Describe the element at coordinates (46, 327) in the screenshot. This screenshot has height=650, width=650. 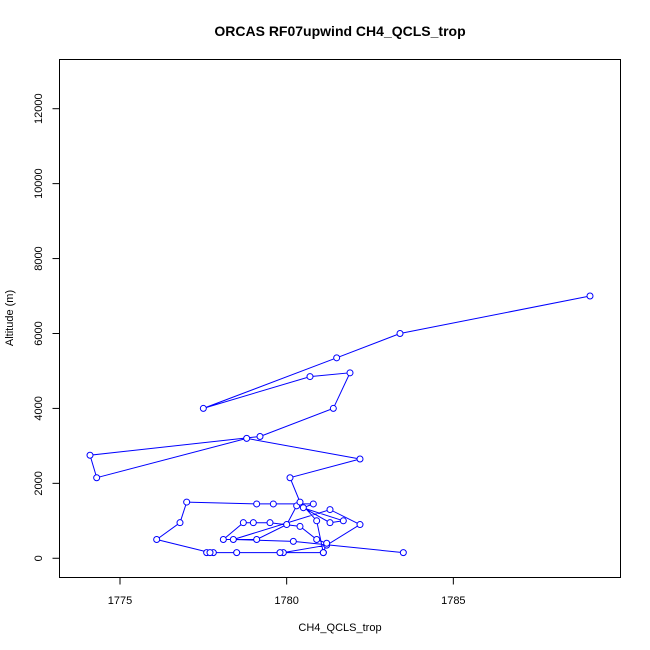
I see `y-axis: 0 2000 4000 6000 8000 10000 12000` at that location.